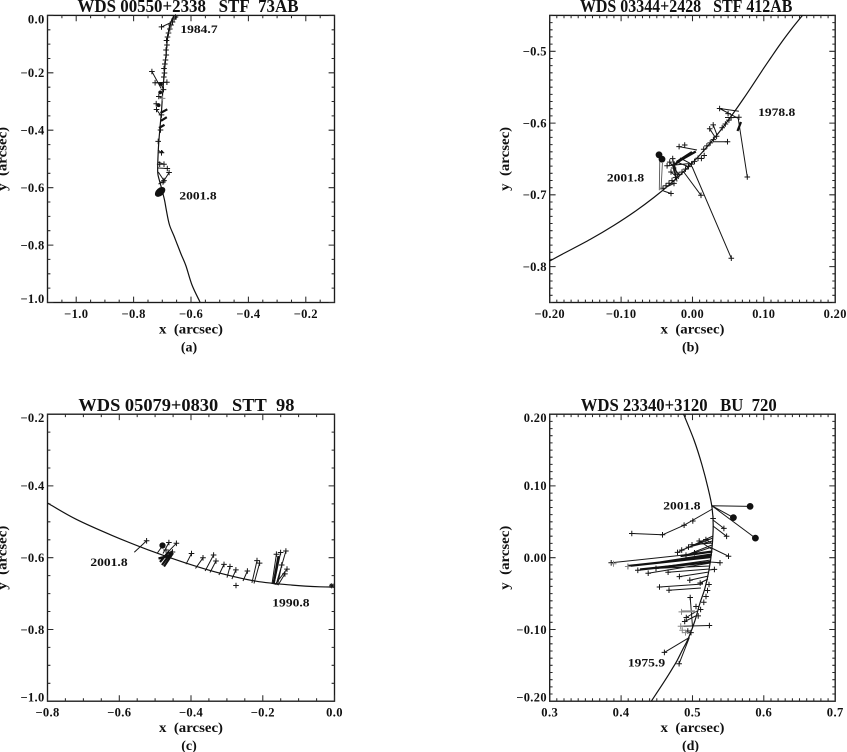 The height and width of the screenshot is (752, 847). Describe the element at coordinates (646, 663) in the screenshot. I see `svg-text: 1975.9` at that location.